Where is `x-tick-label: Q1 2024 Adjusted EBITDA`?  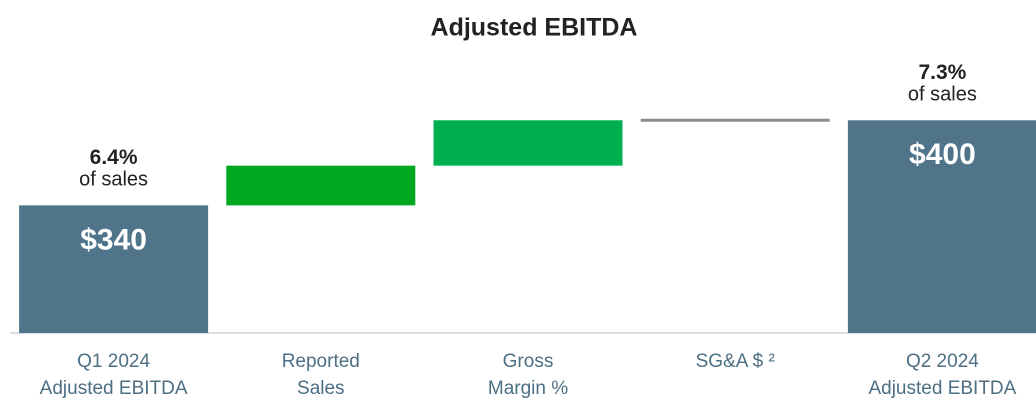
x-tick-label: Q1 2024 Adjusted EBITDA is located at coordinates (113, 375).